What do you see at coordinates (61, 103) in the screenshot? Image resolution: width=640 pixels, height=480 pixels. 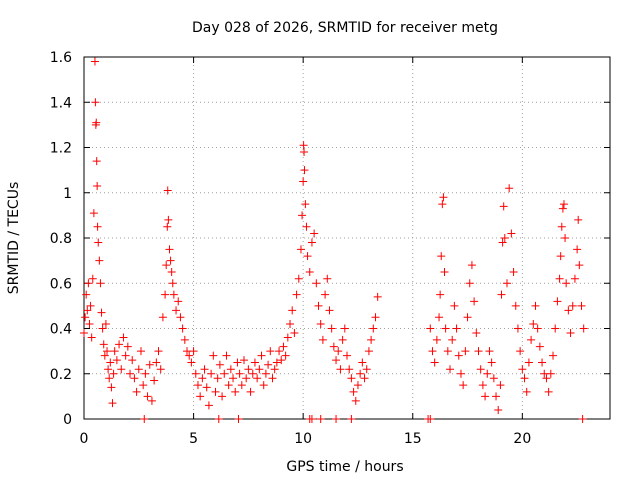 I see `y-tick-label: 1.4` at bounding box center [61, 103].